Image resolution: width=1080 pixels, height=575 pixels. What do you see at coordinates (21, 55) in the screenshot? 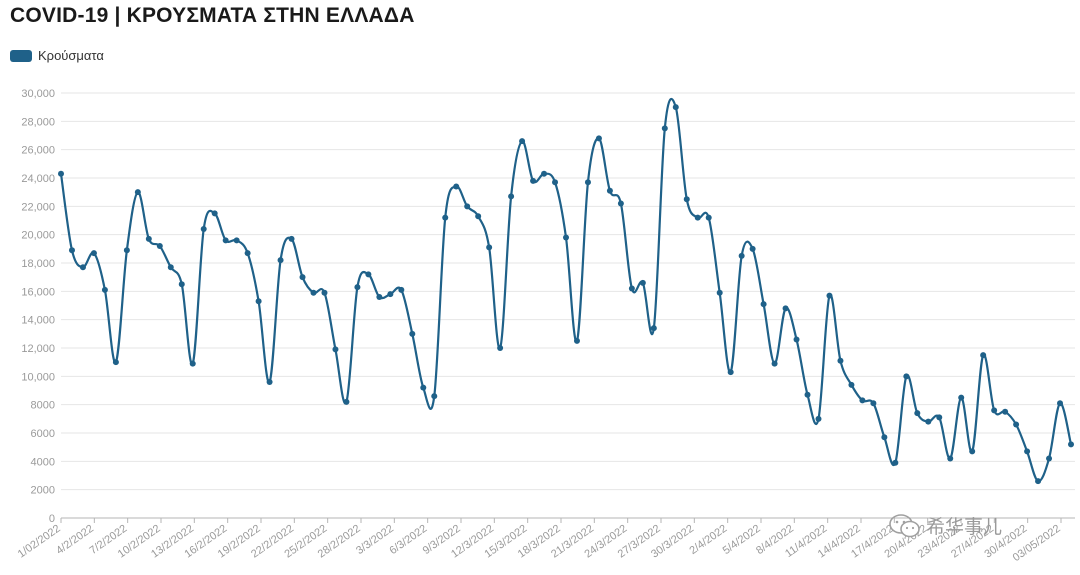
I see `legend-swatch` at bounding box center [21, 55].